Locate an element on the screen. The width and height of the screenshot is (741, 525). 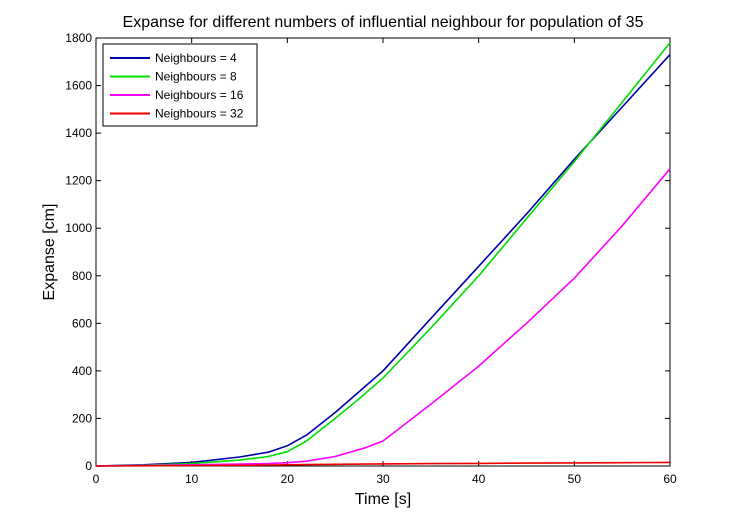
x-tick-label: 50 is located at coordinates (575, 479).